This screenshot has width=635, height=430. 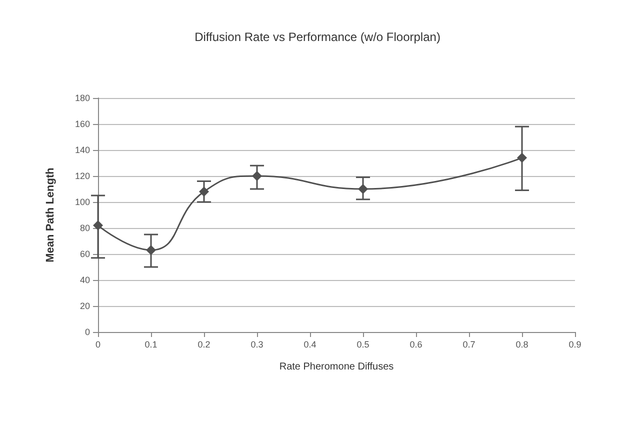 I want to click on x-tick-label: 0.5, so click(x=363, y=345).